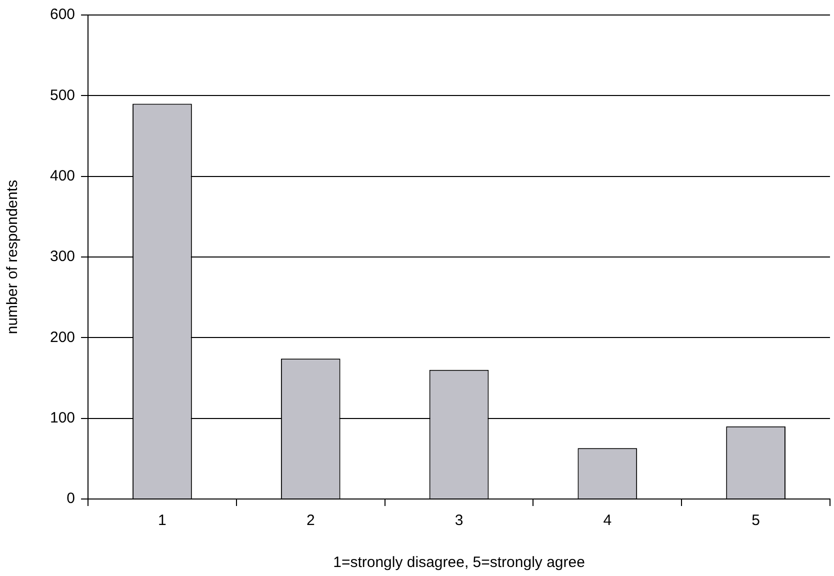 This screenshot has height=576, width=834. What do you see at coordinates (63, 15) in the screenshot?
I see `y-tick-label: 600` at bounding box center [63, 15].